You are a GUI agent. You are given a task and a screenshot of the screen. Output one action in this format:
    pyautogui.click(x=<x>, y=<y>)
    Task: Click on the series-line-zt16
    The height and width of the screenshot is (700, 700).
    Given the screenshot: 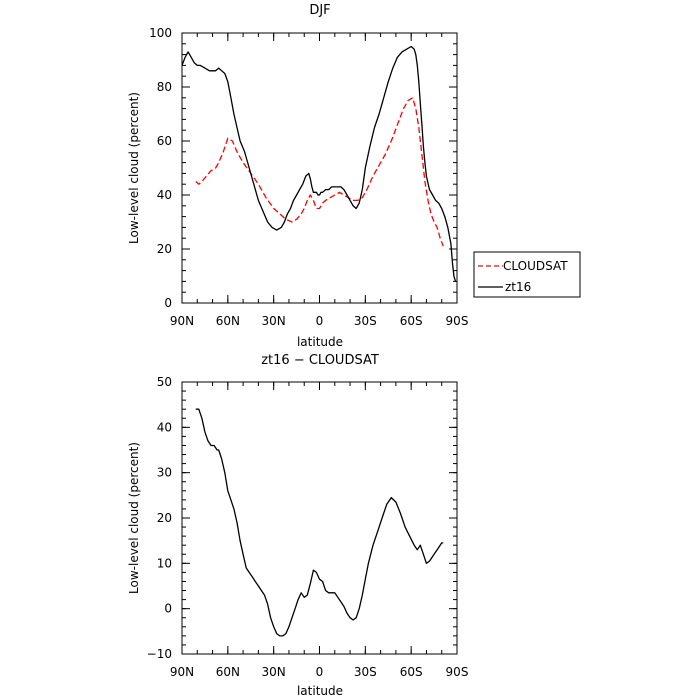 What is the action you would take?
    pyautogui.click(x=319, y=163)
    